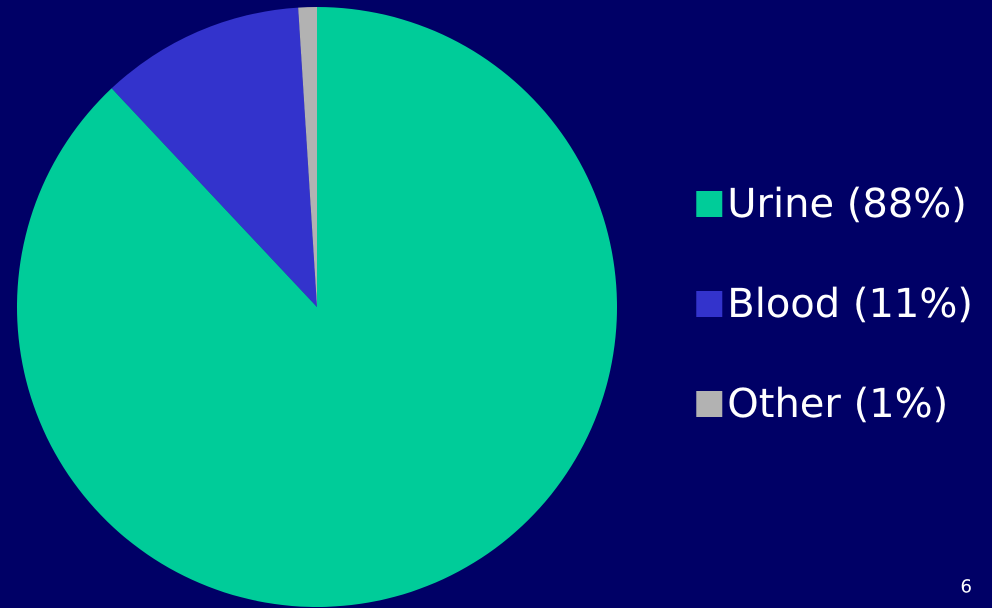 This screenshot has width=992, height=608. What do you see at coordinates (850, 304) in the screenshot?
I see `legend-label: Blood (11%)` at bounding box center [850, 304].